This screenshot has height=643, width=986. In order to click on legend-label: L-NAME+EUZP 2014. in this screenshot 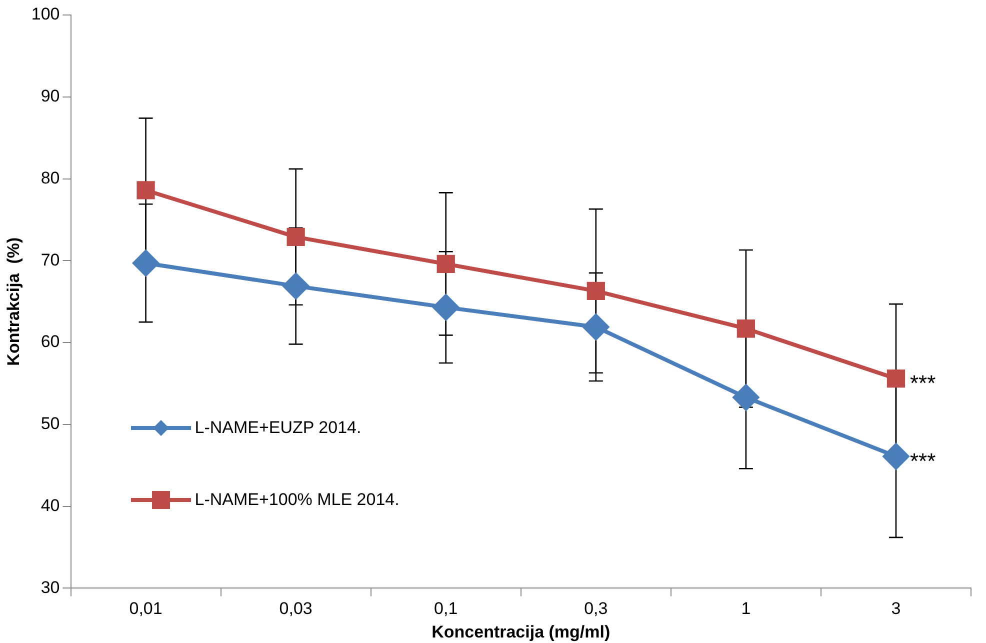, I will do `click(278, 428)`.